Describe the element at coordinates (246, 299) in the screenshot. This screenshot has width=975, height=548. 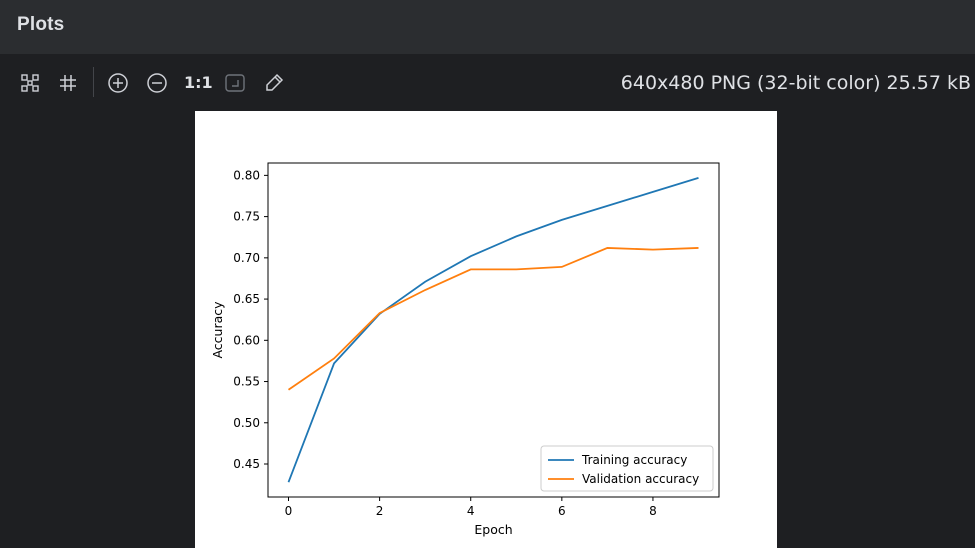
I see `y-tick-label: 0.65` at that location.